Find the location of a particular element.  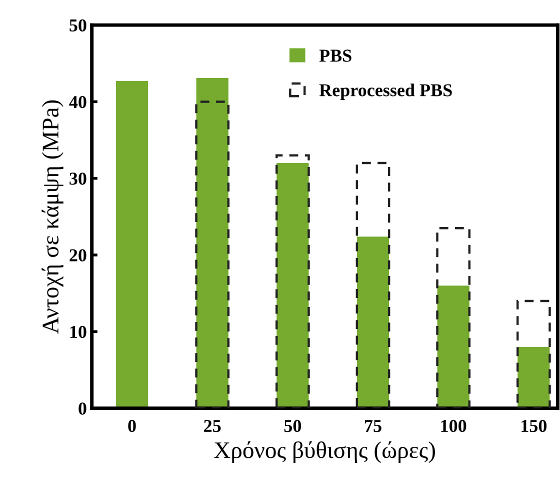

legend-label: Reprocessed PBS is located at coordinates (385, 92).